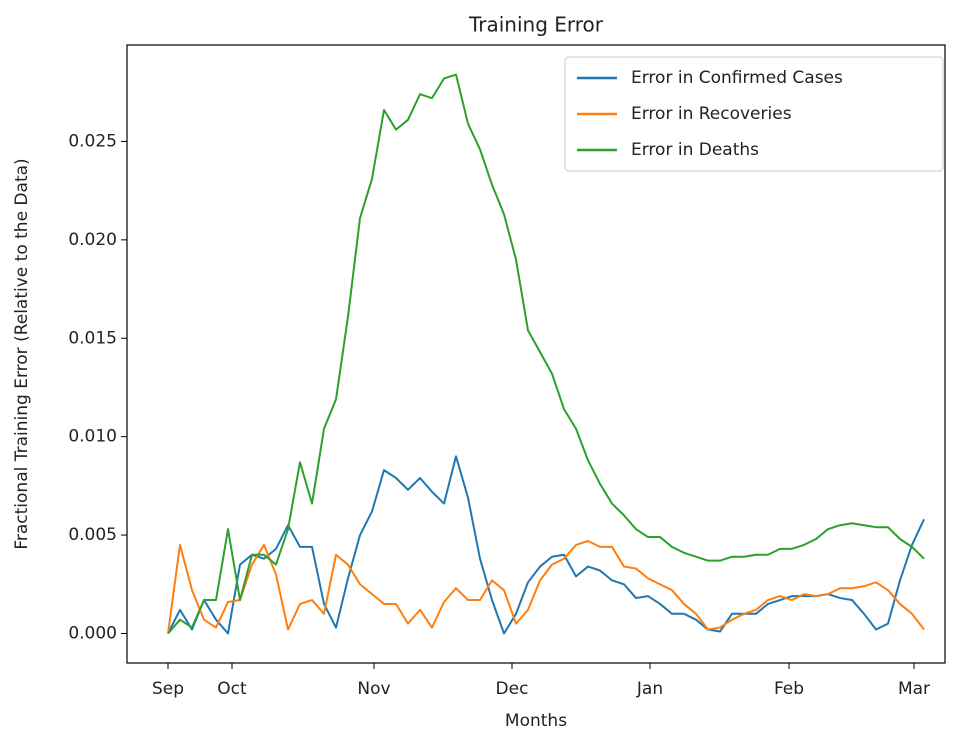 This screenshot has width=958, height=736. I want to click on x-tick-label: Nov, so click(373, 689).